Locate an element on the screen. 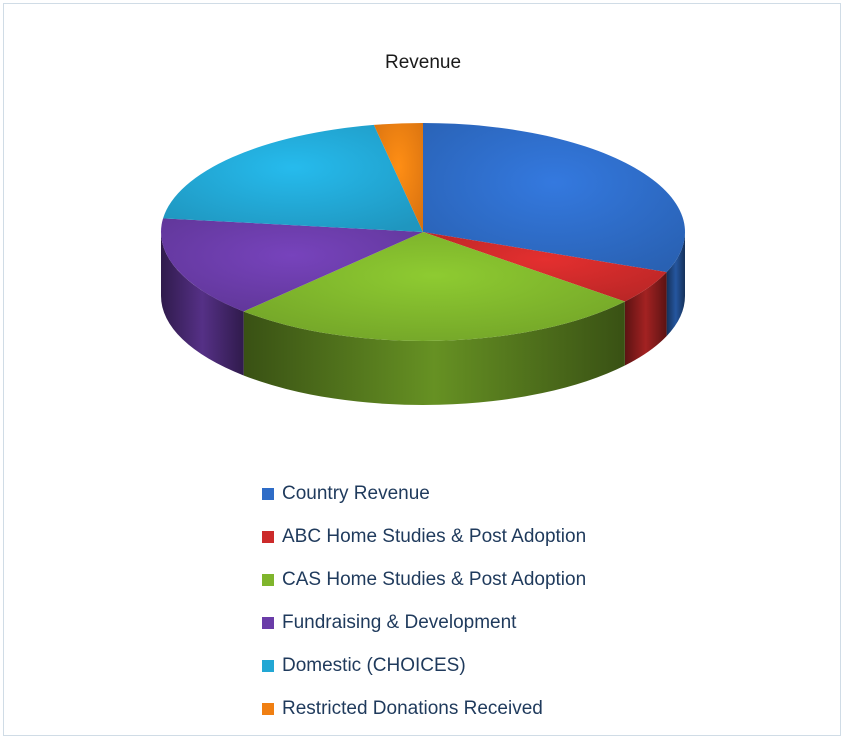  legend-item: ABC Home Studies & Post Adoption is located at coordinates (424, 536).